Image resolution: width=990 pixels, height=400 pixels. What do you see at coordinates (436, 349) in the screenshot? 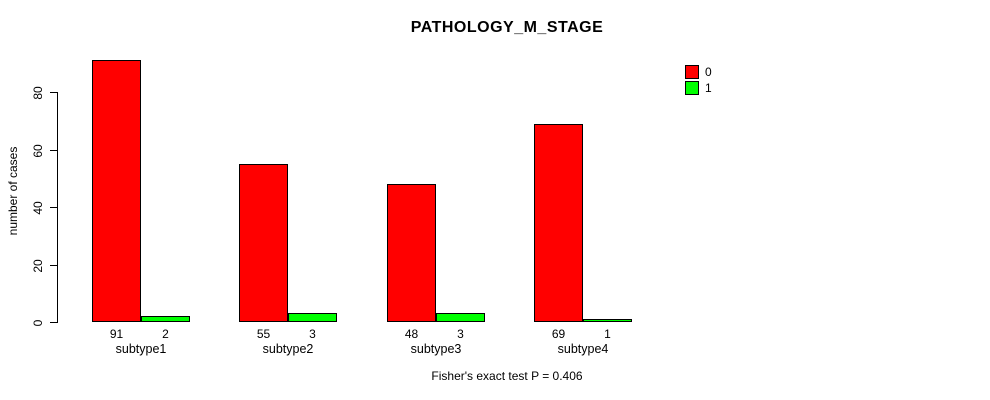
I see `category-label-subtype3: subtype3` at bounding box center [436, 349].